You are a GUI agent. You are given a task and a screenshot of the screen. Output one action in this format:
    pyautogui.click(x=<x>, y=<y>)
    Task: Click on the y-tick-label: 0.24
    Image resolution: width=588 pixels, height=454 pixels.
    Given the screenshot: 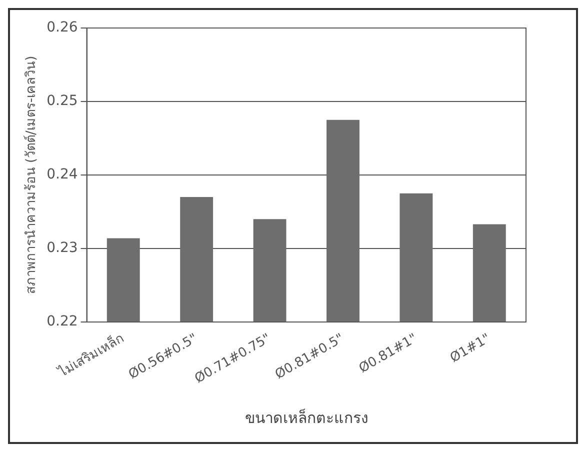 What is the action you would take?
    pyautogui.click(x=62, y=174)
    